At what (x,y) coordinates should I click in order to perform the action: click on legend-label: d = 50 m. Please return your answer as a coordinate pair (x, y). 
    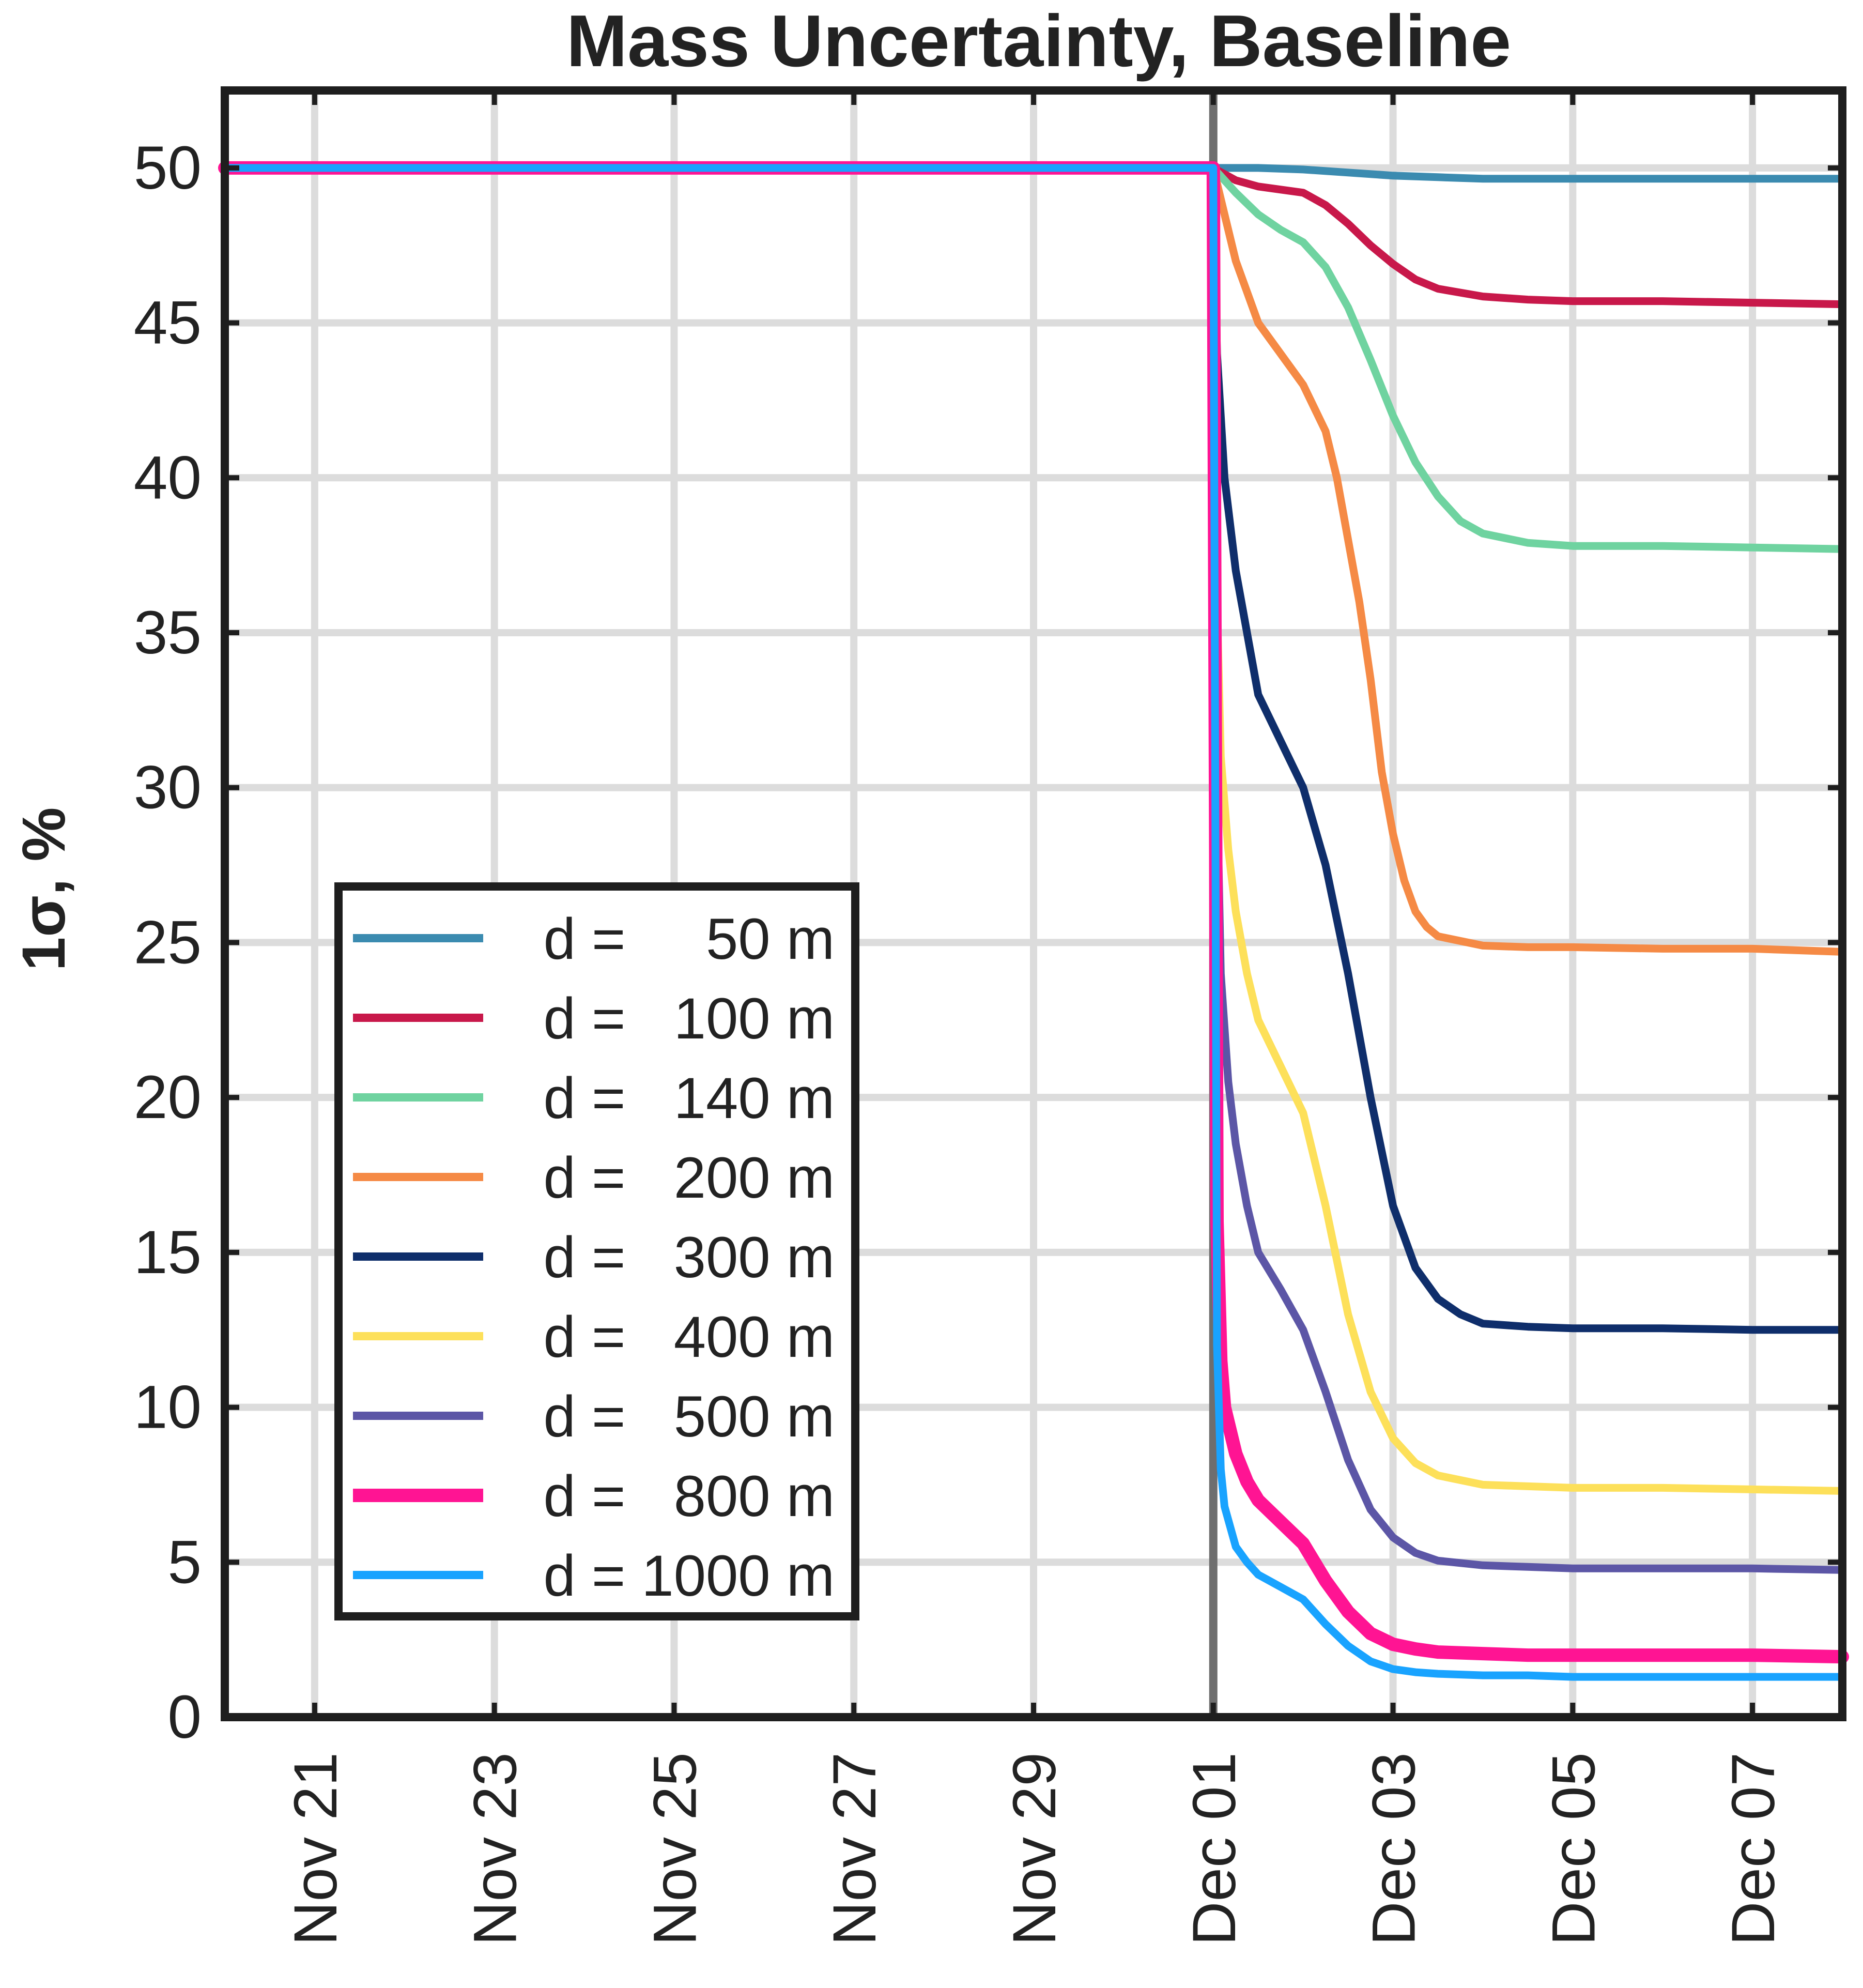
    Looking at the image, I should click on (689, 939).